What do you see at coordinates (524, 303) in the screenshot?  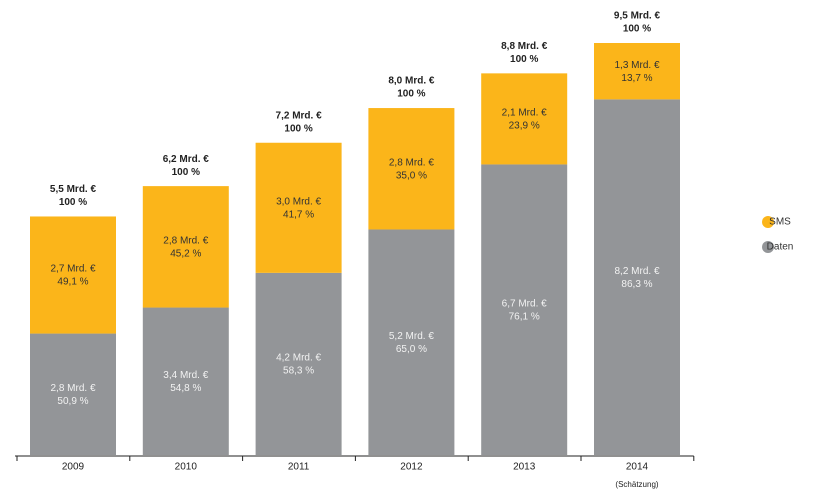 I see `value-label: 6,7 Mrd. €` at bounding box center [524, 303].